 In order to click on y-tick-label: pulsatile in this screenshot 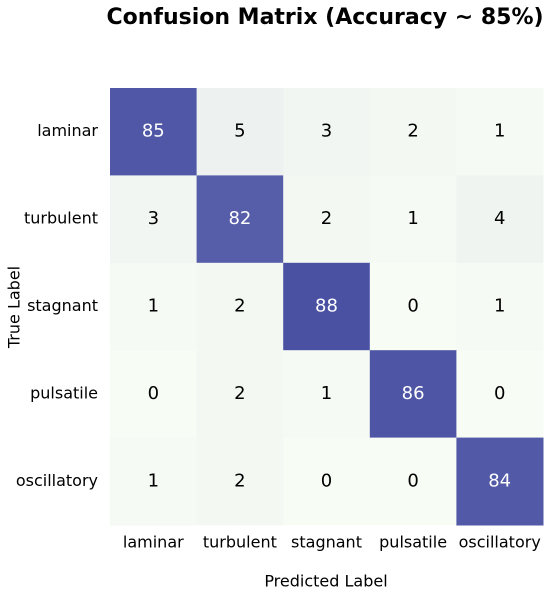, I will do `click(64, 392)`.